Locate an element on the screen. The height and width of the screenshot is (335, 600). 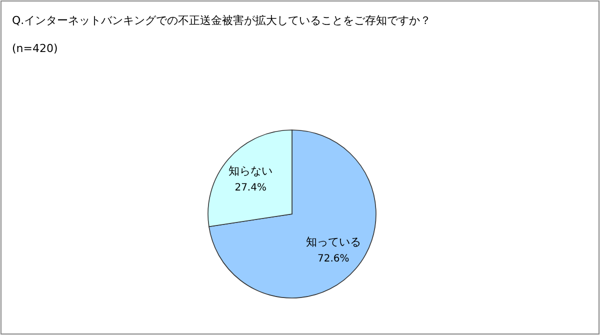
data-label: 72.6% is located at coordinates (334, 259).